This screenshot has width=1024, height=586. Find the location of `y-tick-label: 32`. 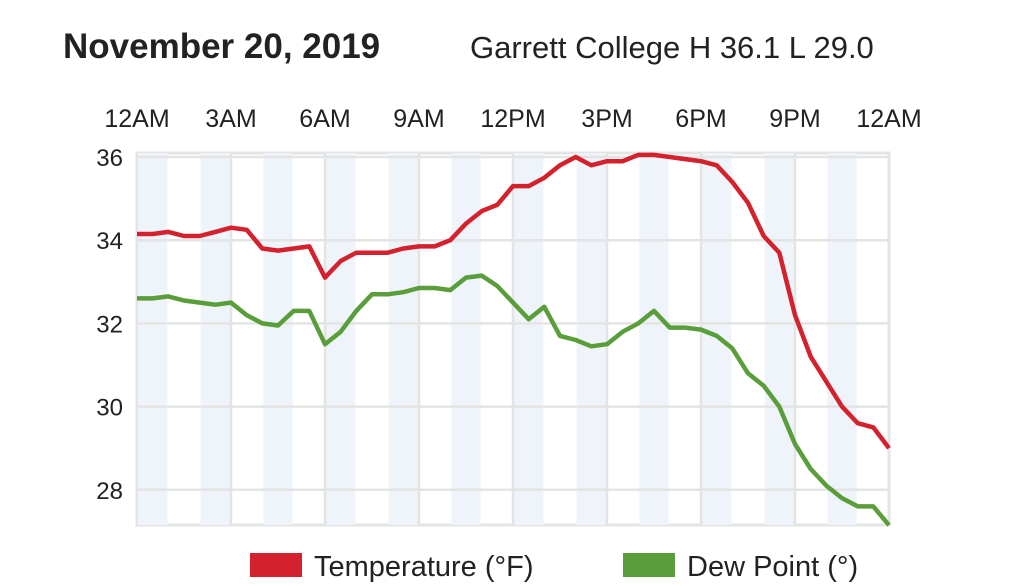

y-tick-label: 32 is located at coordinates (109, 324).